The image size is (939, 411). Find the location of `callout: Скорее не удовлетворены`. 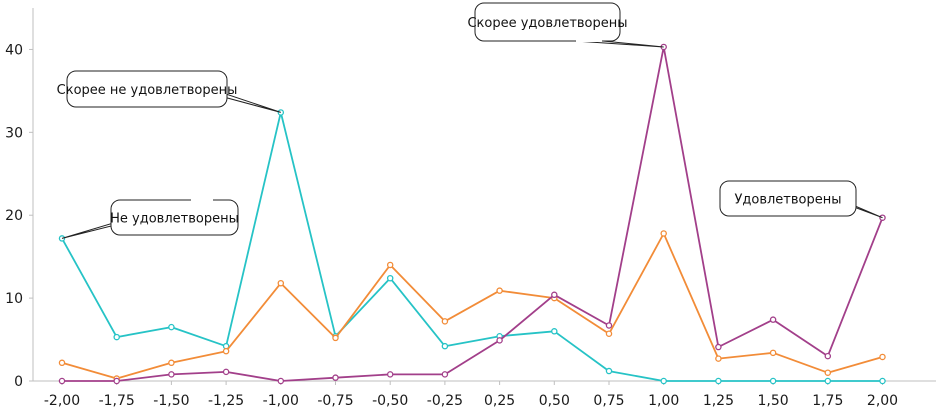

callout: Скорее не удовлетворены is located at coordinates (169, 91).